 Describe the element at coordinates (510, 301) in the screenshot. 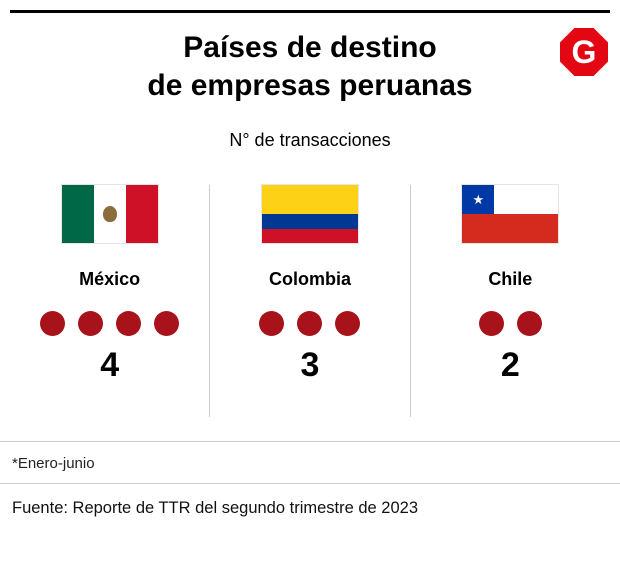

I see `column-chile: ★ Chile 2` at that location.